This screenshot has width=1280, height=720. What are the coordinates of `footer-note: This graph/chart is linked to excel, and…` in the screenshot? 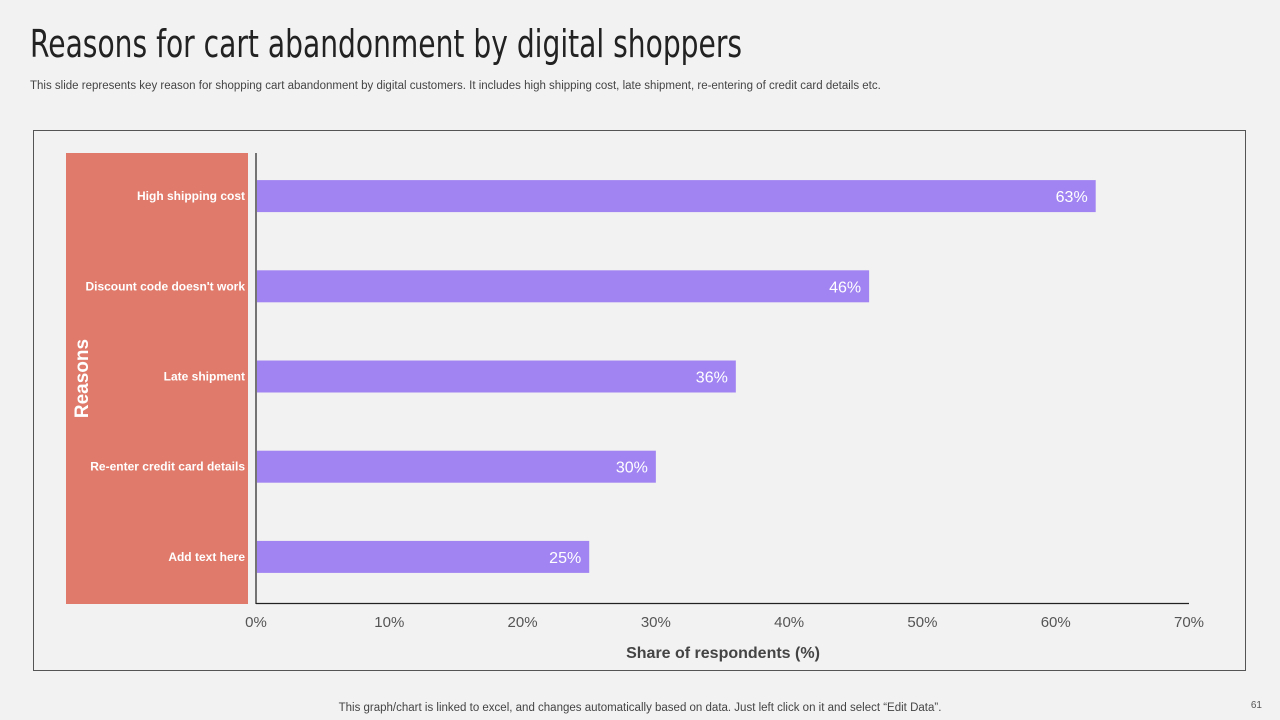 It's located at (640, 708).